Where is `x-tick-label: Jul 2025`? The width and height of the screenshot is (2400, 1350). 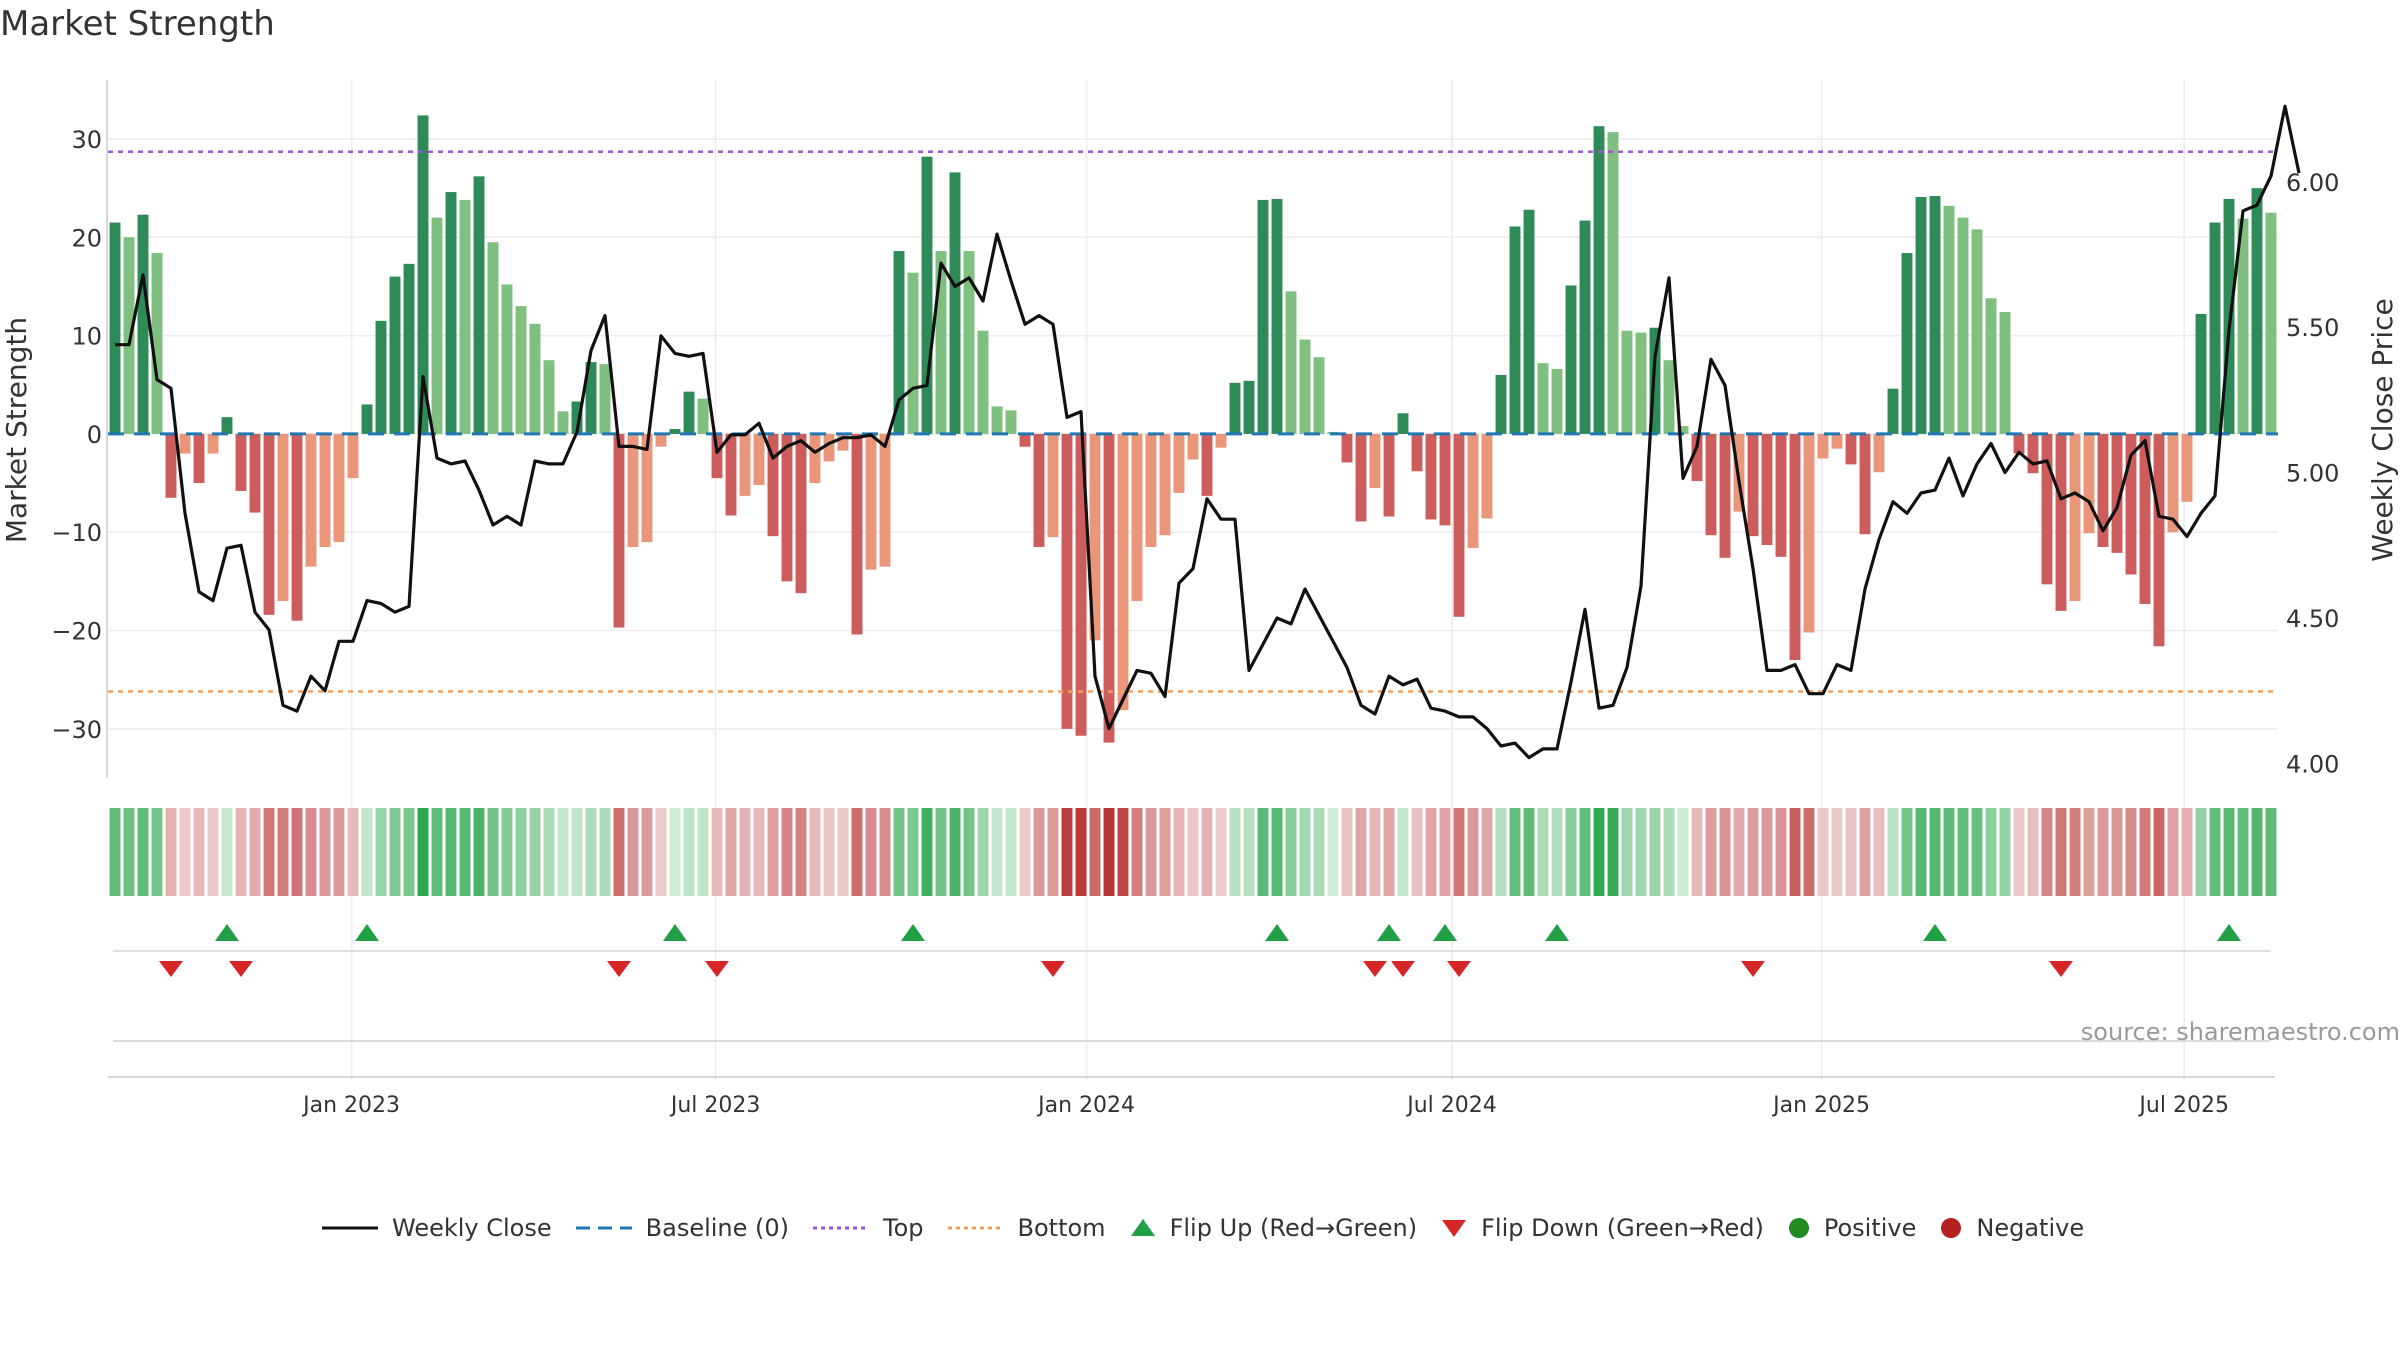
x-tick-label: Jul 2025 is located at coordinates (2183, 1105).